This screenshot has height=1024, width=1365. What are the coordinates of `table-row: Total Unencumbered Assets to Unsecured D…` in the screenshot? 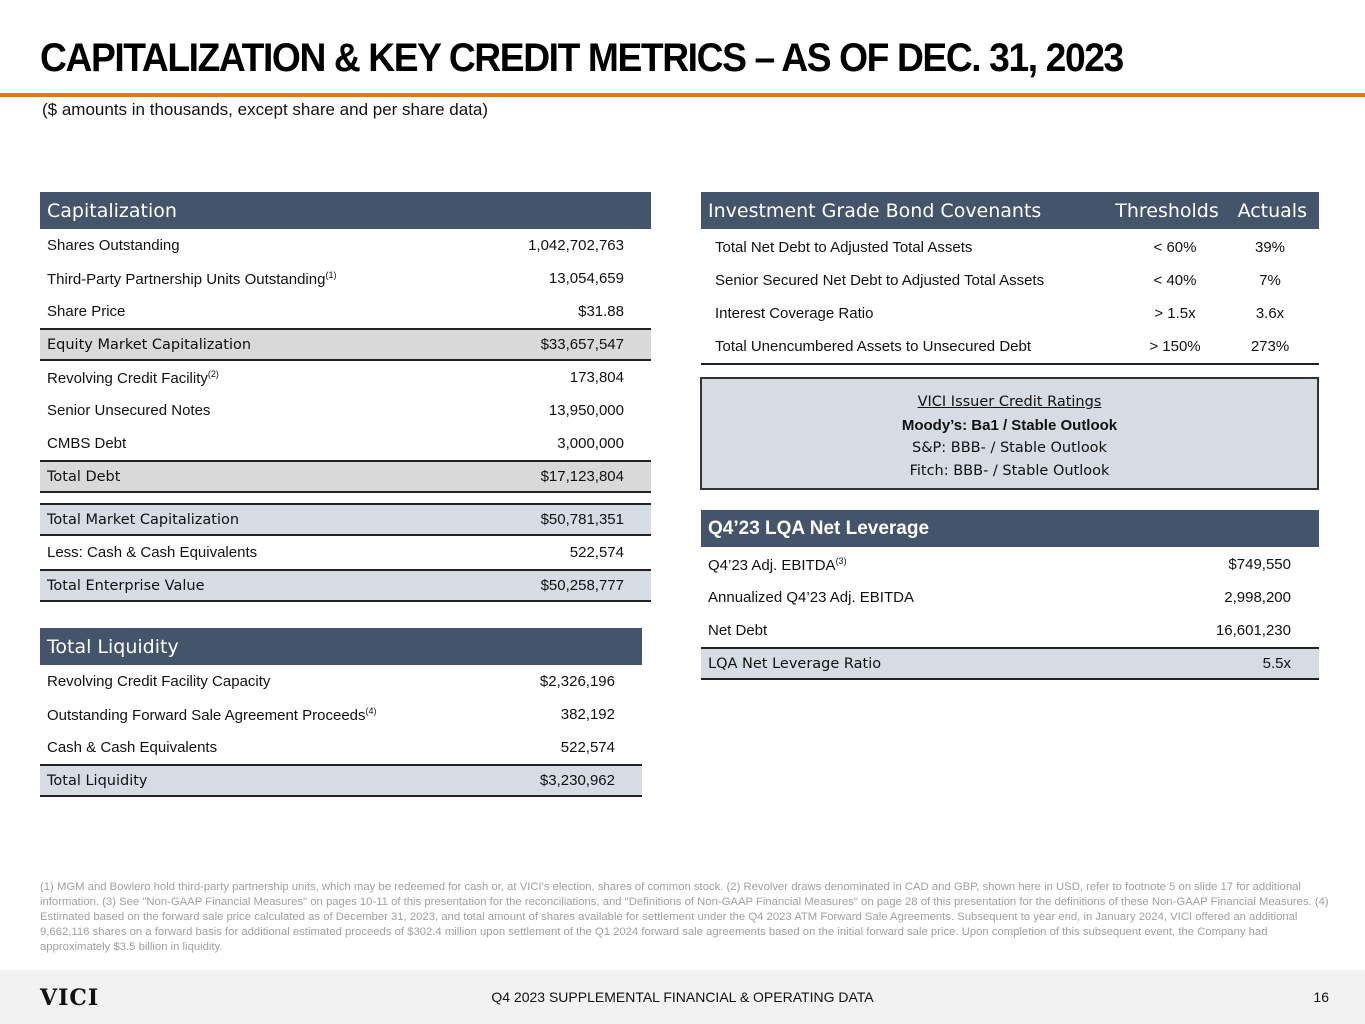 It's located at (1010, 346).